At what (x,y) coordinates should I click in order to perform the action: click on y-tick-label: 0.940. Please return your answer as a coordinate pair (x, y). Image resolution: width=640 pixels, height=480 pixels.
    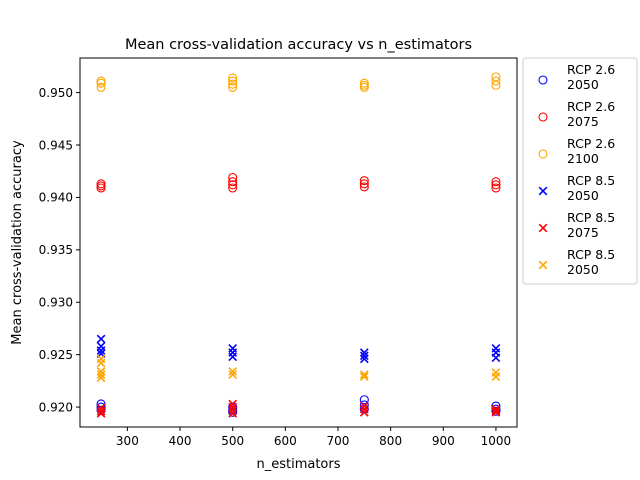
    Looking at the image, I should click on (56, 198).